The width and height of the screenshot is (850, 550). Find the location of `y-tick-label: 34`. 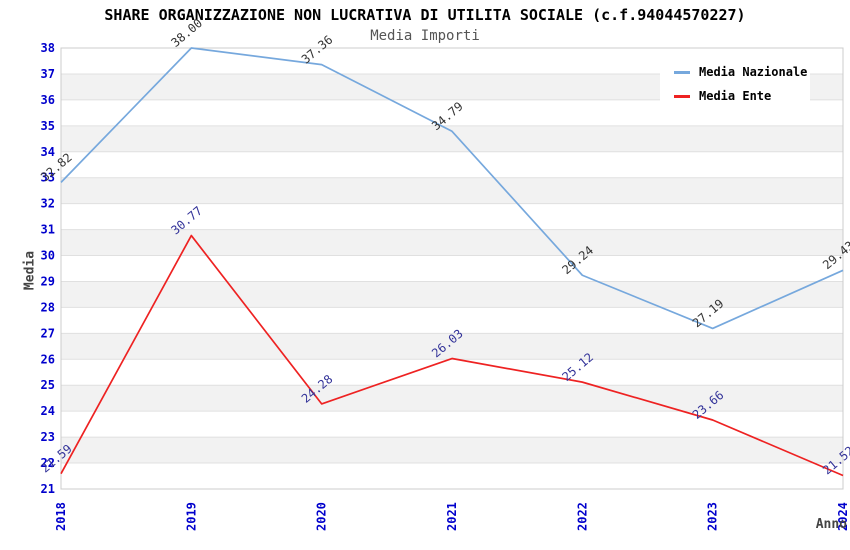

y-tick-label: 34 is located at coordinates (48, 152).